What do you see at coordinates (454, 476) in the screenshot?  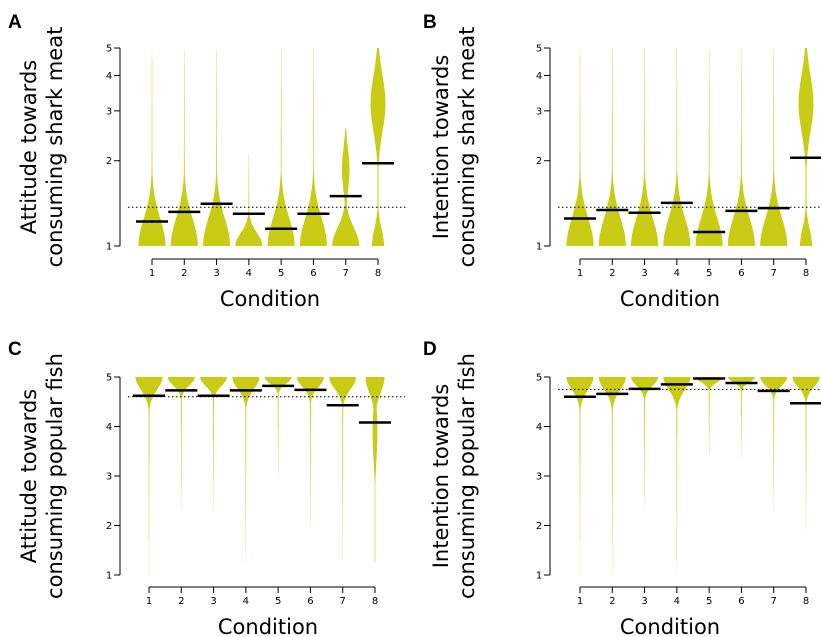 I see `y-axis-label: Intention towardsconsuming popular fish` at bounding box center [454, 476].